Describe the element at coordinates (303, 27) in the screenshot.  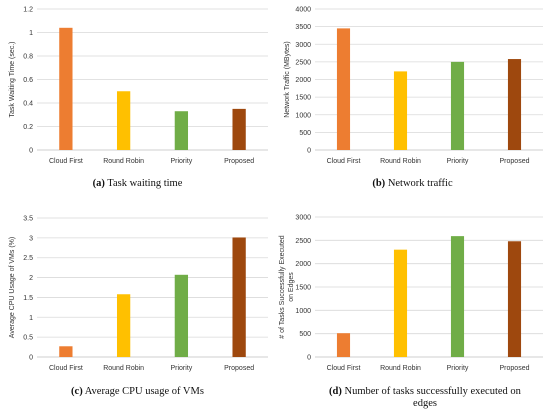
I see `y-tick-label-b-7: 3500` at that location.